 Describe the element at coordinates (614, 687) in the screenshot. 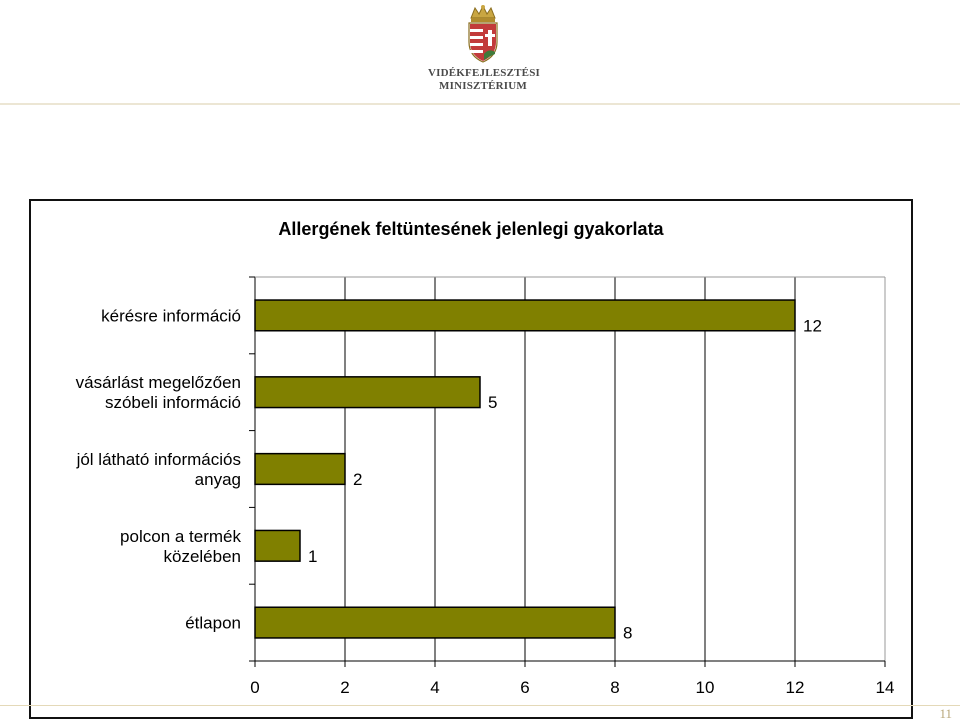

I see `x-tick-label-8: 8` at that location.